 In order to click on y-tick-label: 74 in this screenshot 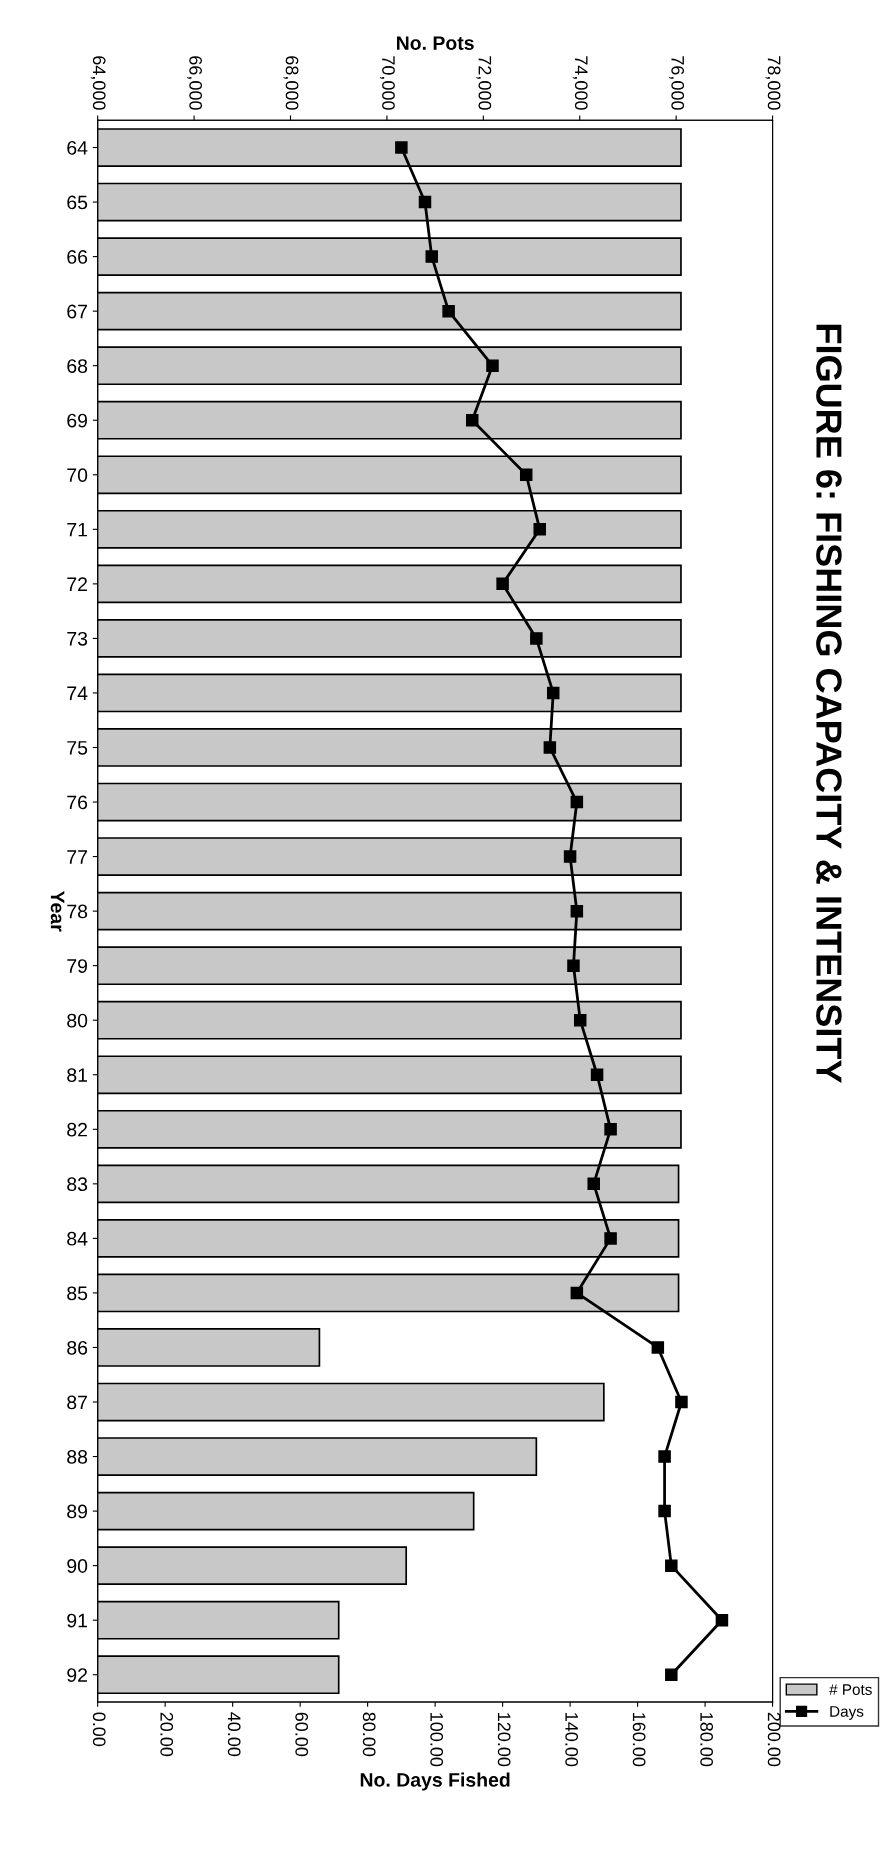, I will do `click(77, 693)`.